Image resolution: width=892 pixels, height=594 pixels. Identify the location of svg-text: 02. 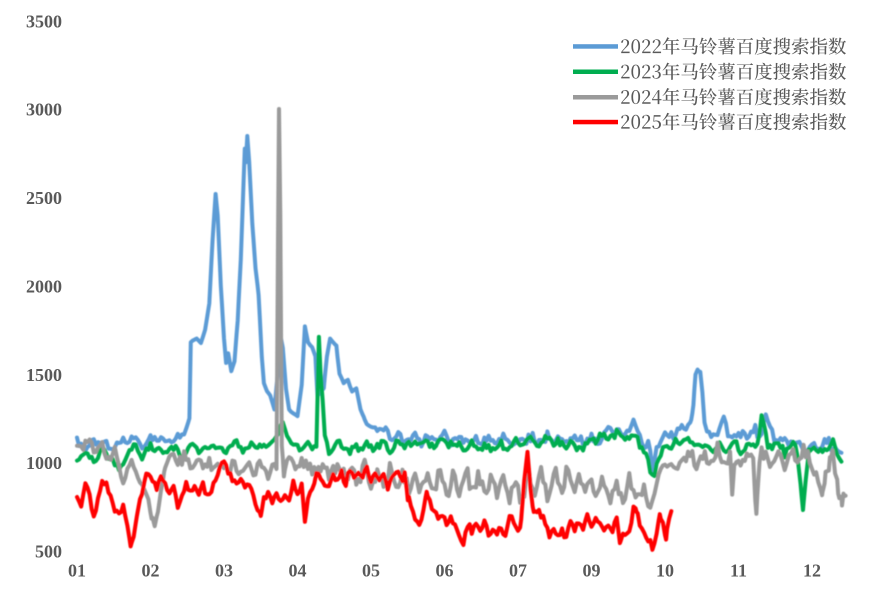
(151, 571).